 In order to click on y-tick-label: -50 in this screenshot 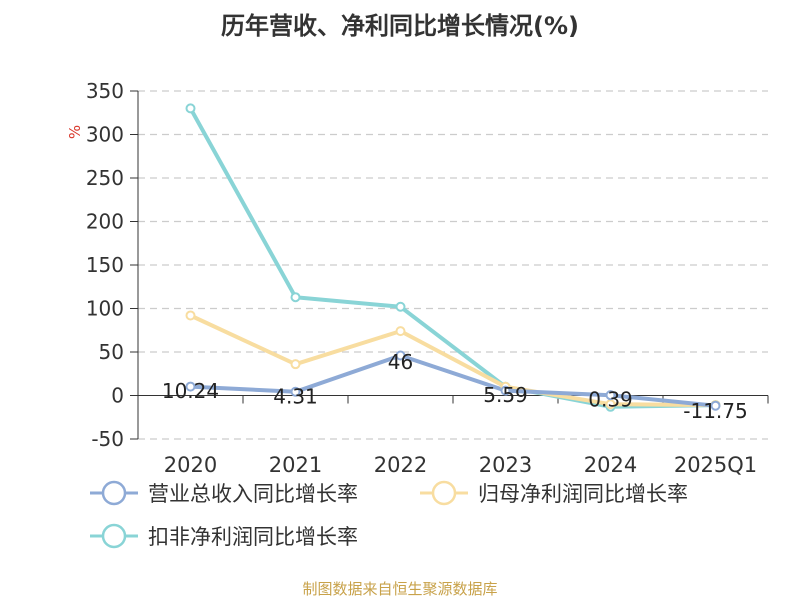, I will do `click(107, 439)`.